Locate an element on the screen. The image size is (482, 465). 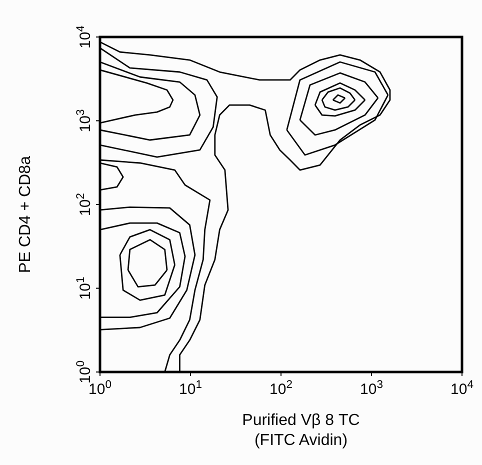
x-tick-label: 10$^{0}$ is located at coordinates (100, 388).